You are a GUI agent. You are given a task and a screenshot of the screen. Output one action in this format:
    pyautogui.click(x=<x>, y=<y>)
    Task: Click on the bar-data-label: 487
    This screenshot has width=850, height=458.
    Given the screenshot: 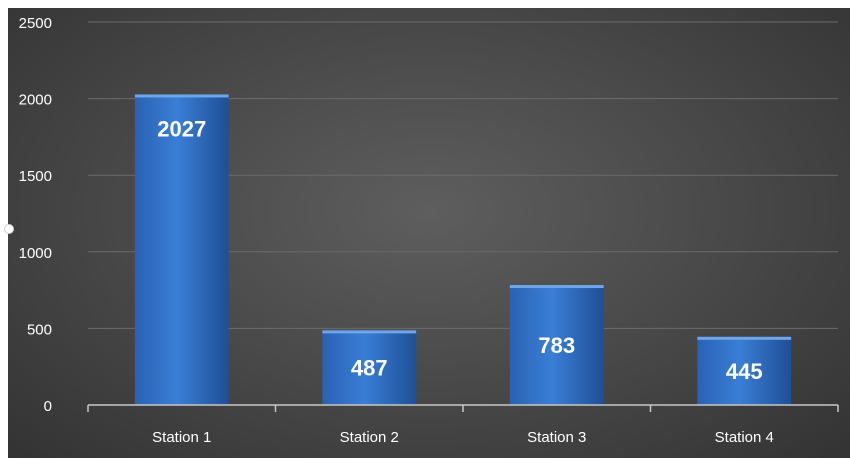 What is the action you would take?
    pyautogui.click(x=369, y=368)
    